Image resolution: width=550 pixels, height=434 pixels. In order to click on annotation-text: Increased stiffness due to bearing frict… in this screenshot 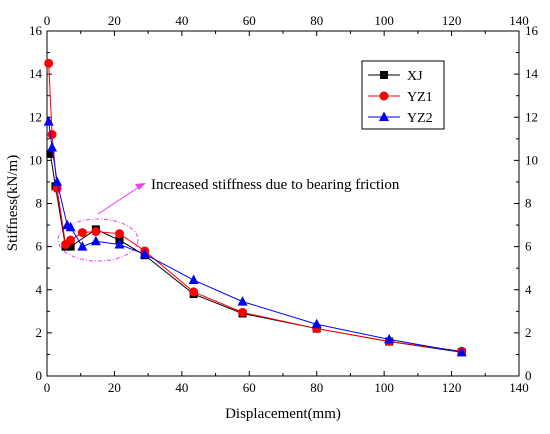, I will do `click(275, 185)`.